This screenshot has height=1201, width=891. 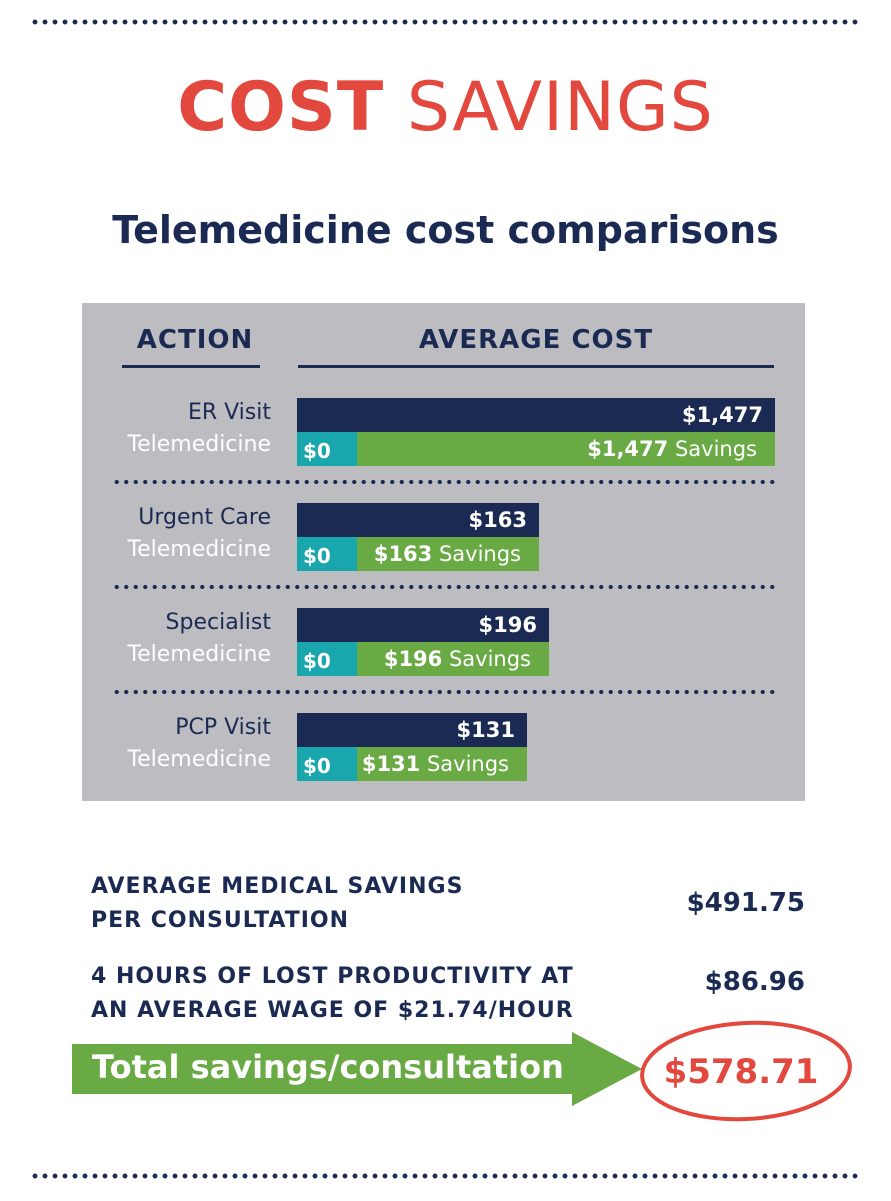 I want to click on telemedicine-bar: $0 $1,477 Savings, so click(x=536, y=449).